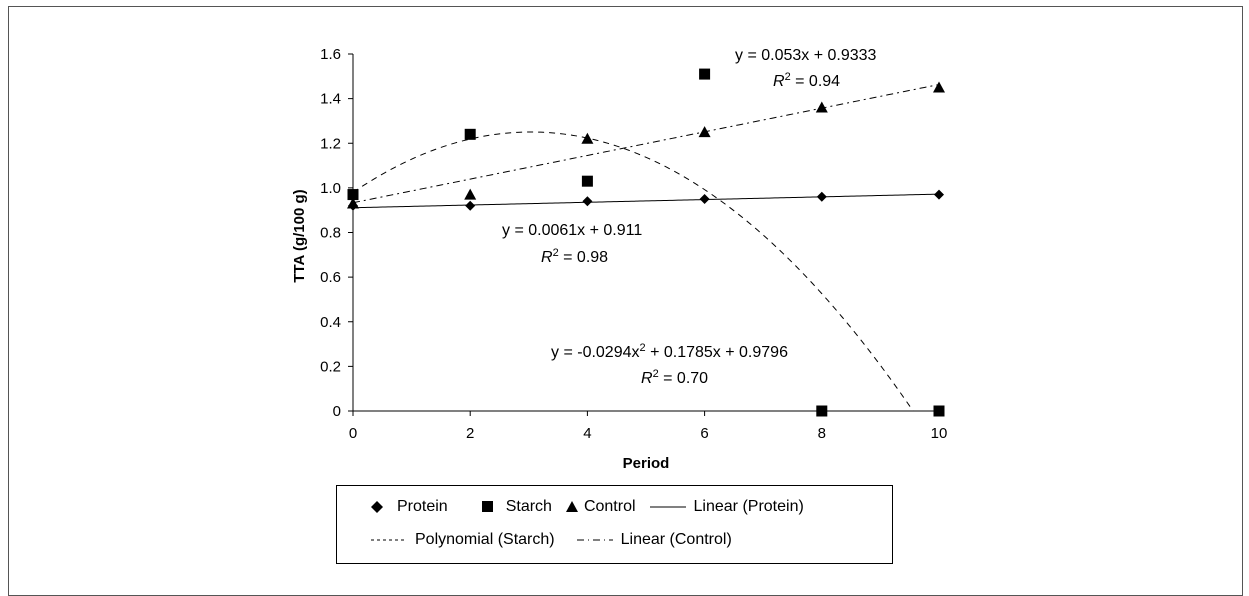 The height and width of the screenshot is (596, 1249). What do you see at coordinates (676, 539) in the screenshot?
I see `legend-label-linear-control: Linear (Control)` at bounding box center [676, 539].